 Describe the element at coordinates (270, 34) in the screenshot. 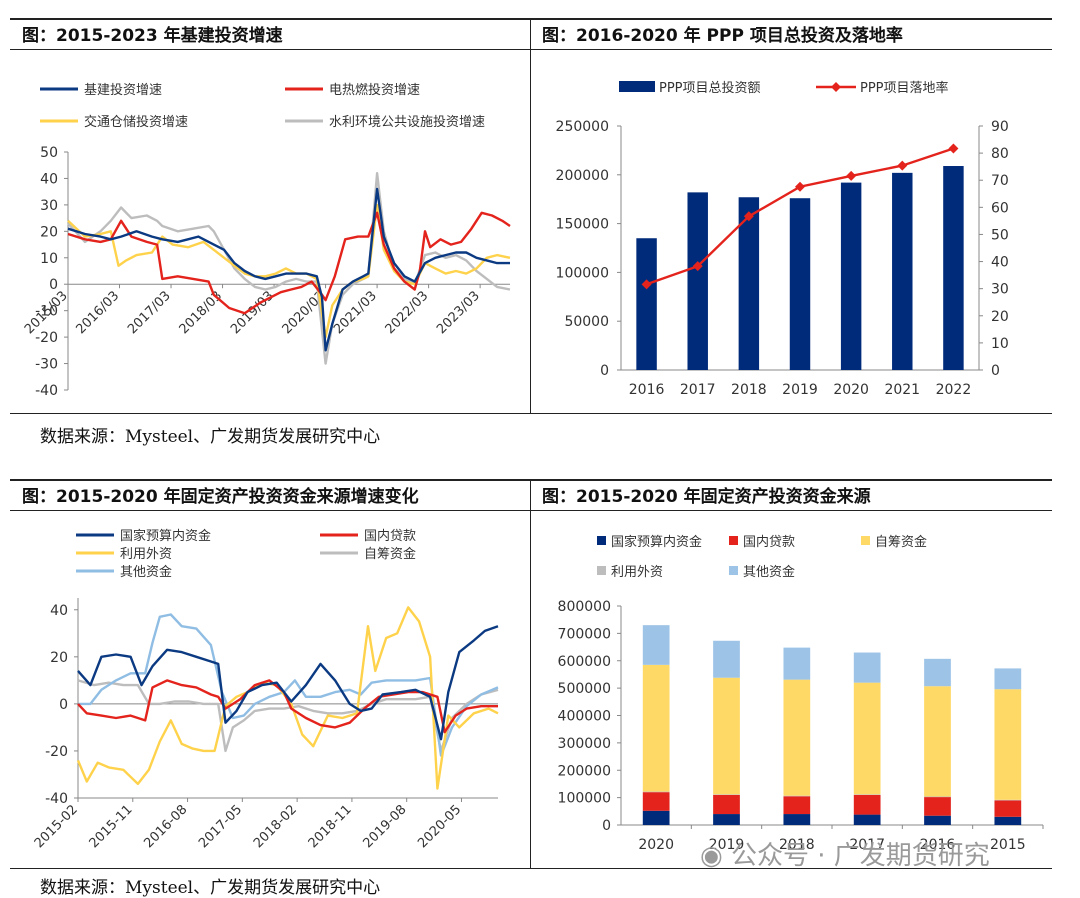

I see `panel-title: 图：2015-2023 年基建投资增速` at that location.